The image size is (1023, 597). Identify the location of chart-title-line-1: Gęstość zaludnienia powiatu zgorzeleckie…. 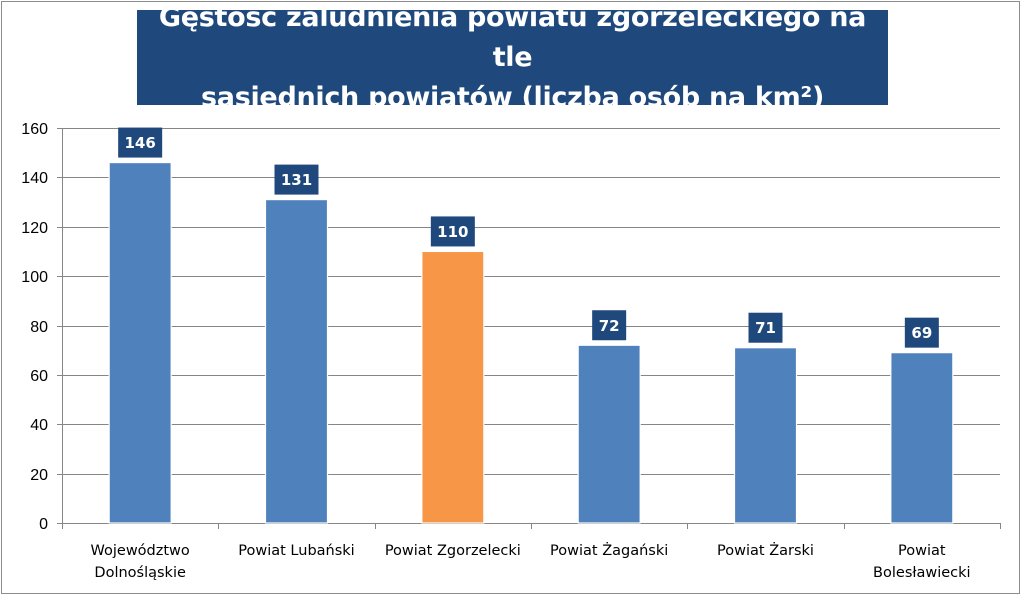
(512, 37).